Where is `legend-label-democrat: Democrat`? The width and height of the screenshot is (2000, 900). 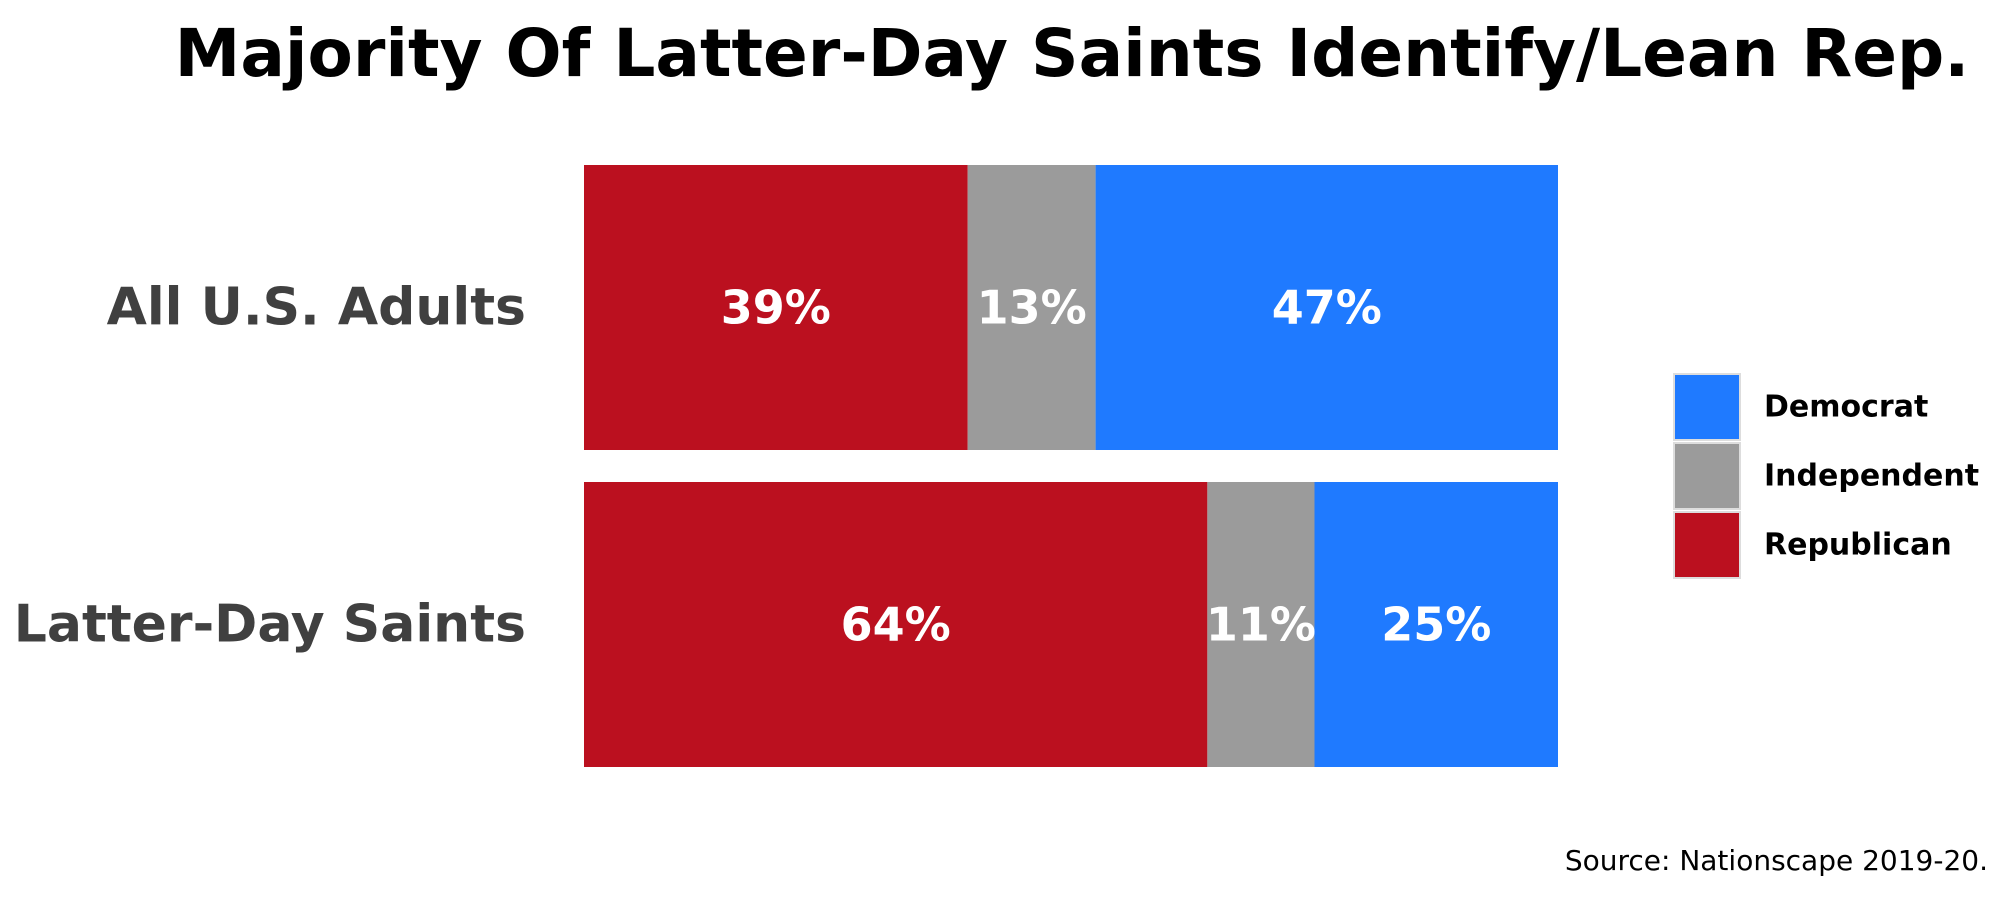 legend-label-democrat: Democrat is located at coordinates (1846, 407).